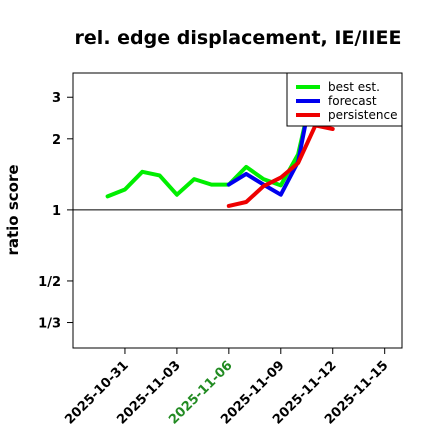 This screenshot has width=440, height=440. I want to click on chart-title: rel. edge displacement, IE/IIEE, so click(238, 38).